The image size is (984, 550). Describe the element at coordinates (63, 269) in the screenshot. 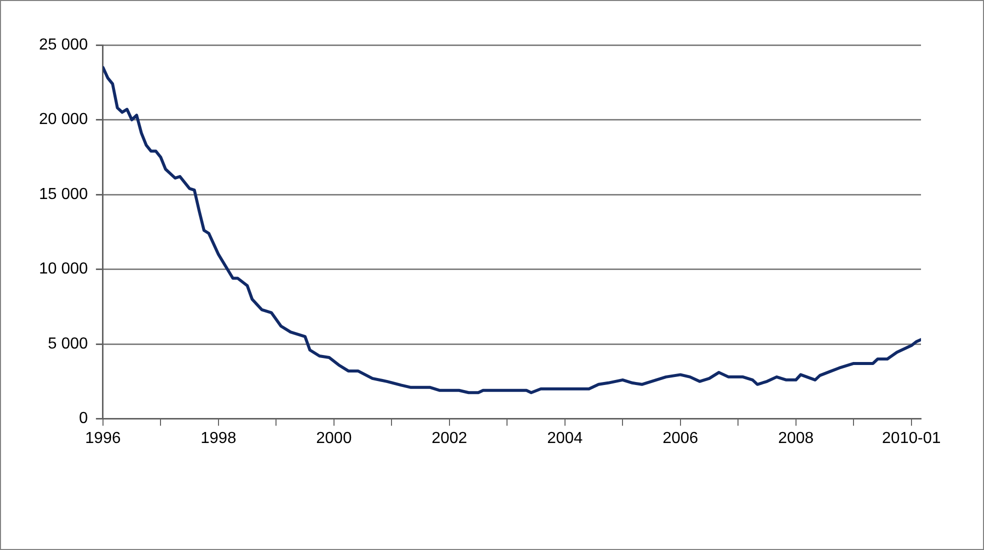

I see `y-tick-label: 10 000` at that location.